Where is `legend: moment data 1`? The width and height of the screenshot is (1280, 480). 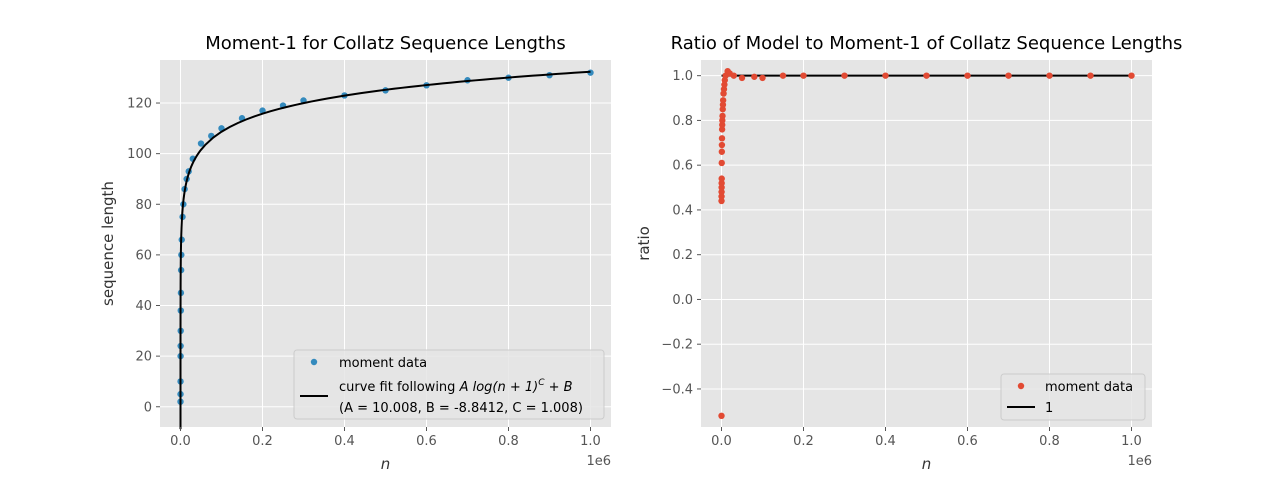
legend: moment data 1 is located at coordinates (1073, 397).